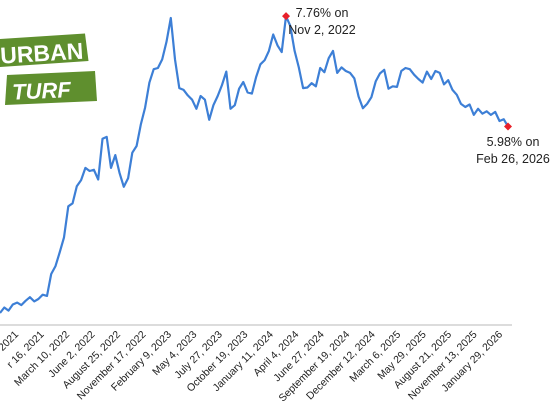 This screenshot has width=560, height=420. I want to click on peak-annotation-line2: Nov 2, 2022, so click(321, 30).